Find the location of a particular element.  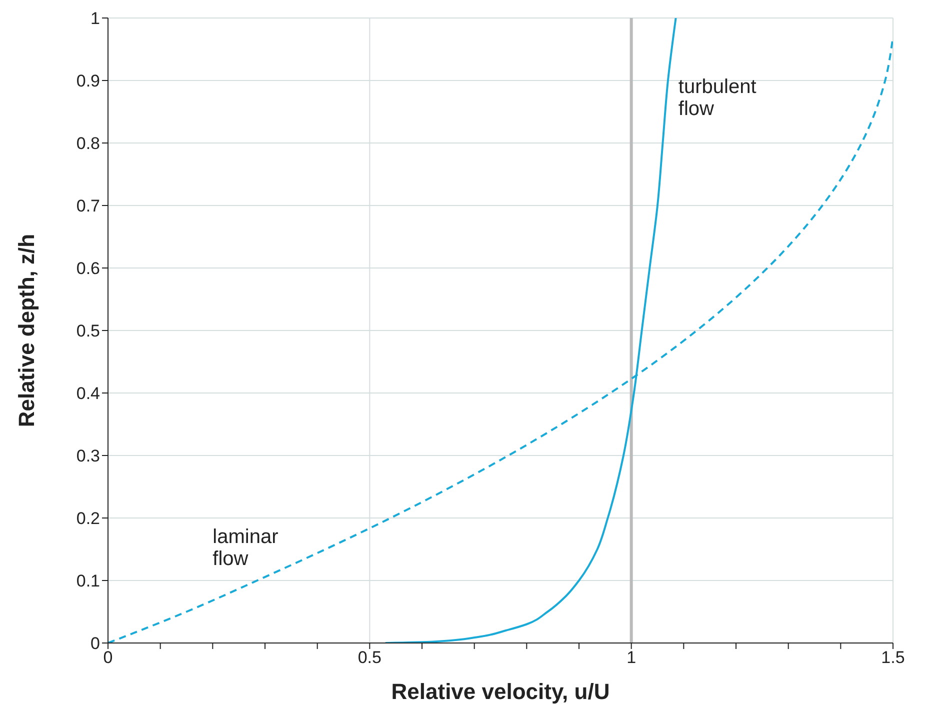

x-tick-label: 1.5 is located at coordinates (893, 658).